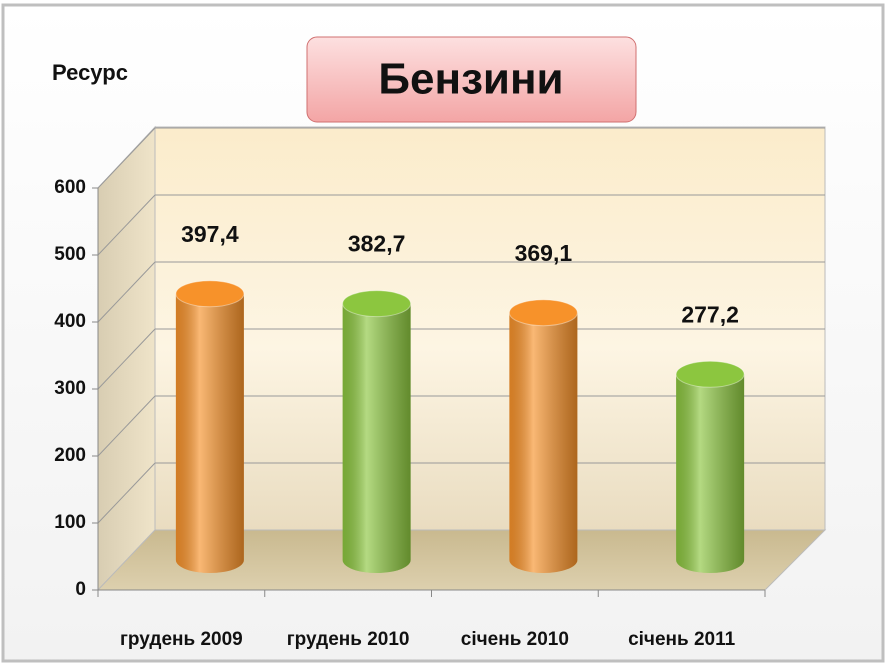  I want to click on x-tick-label: грудень 2010, so click(348, 639).